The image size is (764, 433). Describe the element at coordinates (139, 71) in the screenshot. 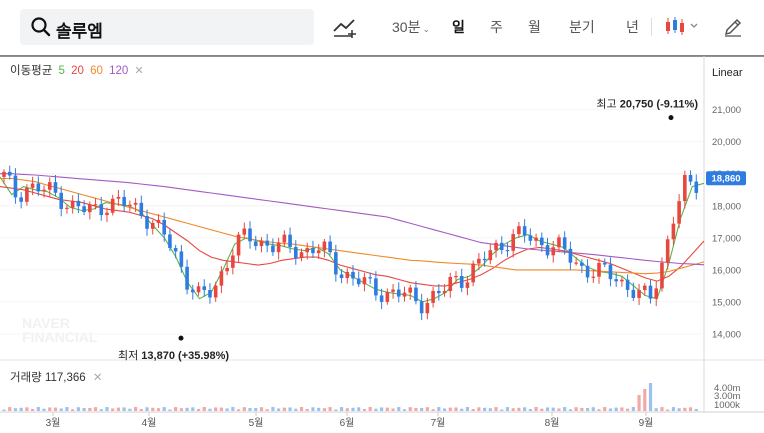

I see `ma-close-icon: ✕` at that location.